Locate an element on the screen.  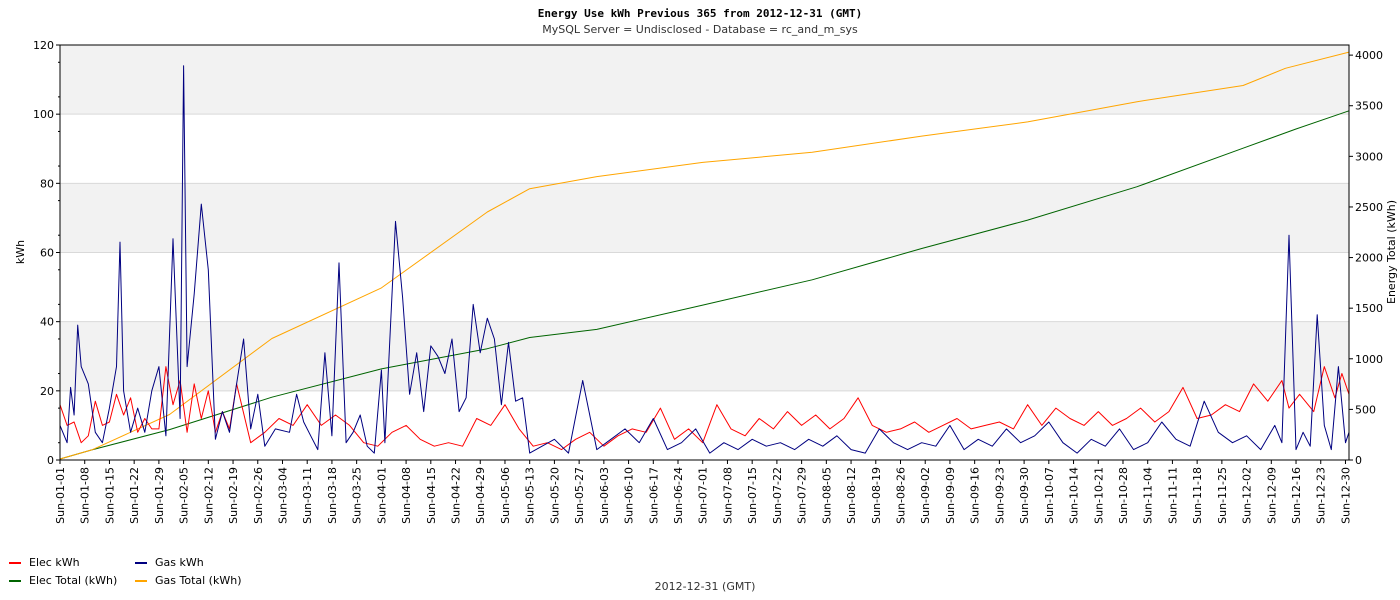
x-axis-tick-label: Sun-04-15 is located at coordinates (431, 495).